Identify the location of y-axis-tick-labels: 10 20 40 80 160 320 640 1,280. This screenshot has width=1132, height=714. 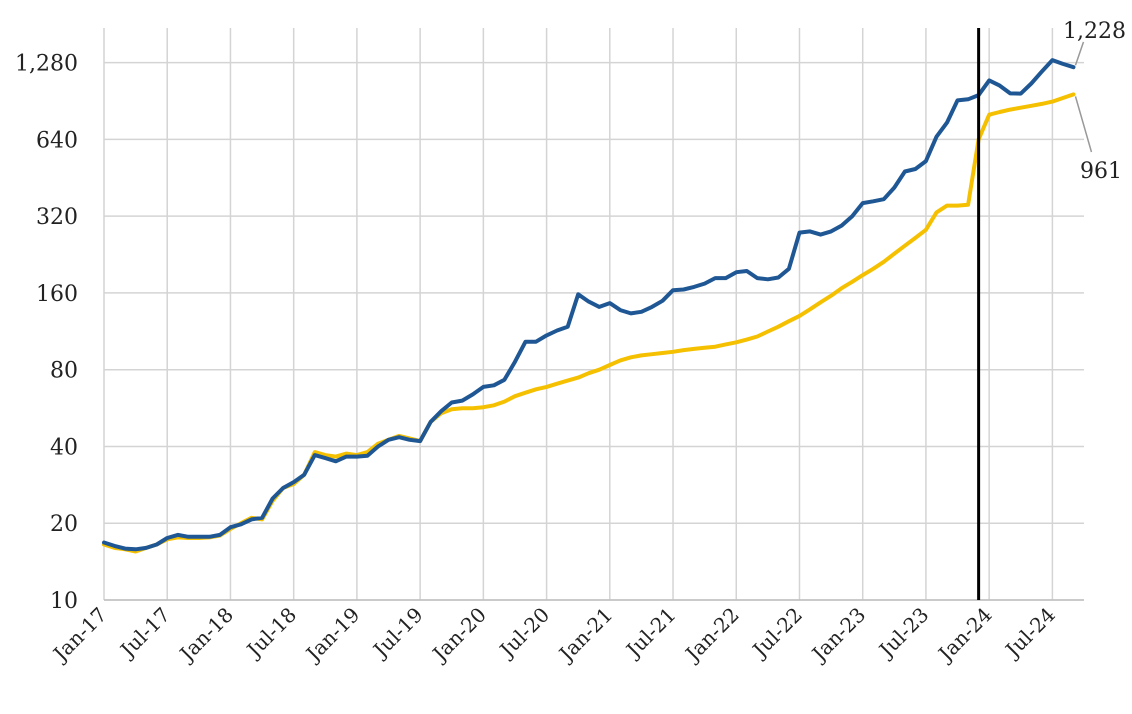
(46, 333).